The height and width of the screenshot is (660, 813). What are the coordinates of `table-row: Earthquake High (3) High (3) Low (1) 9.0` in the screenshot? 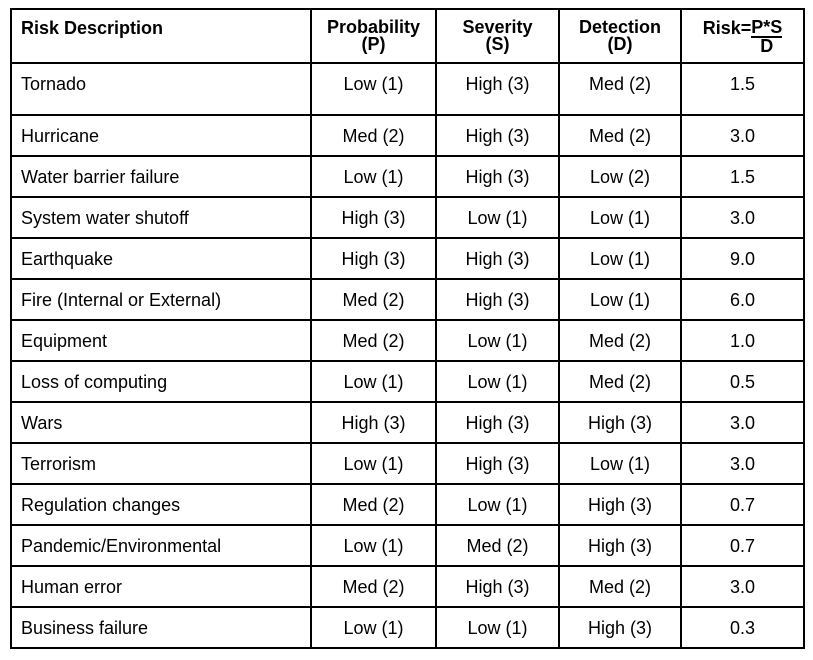 It's located at (407, 258).